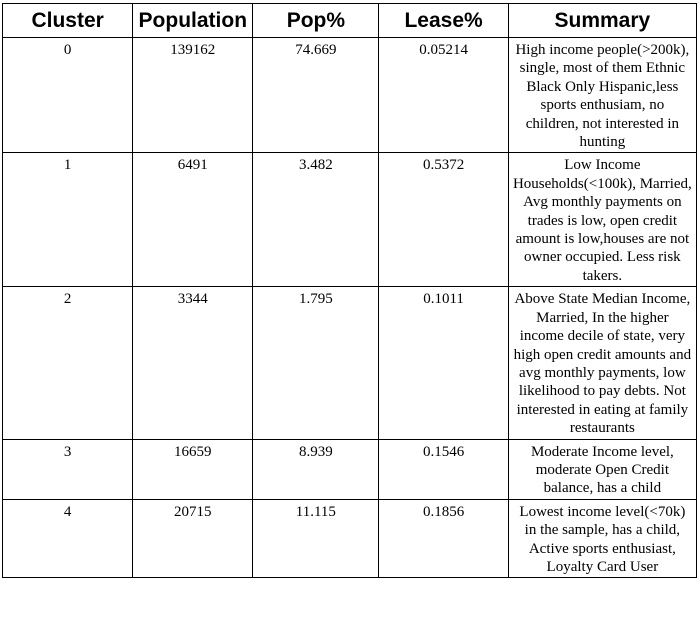 Image resolution: width=700 pixels, height=628 pixels. I want to click on lease-percent-cell: 0.1011, so click(443, 363).